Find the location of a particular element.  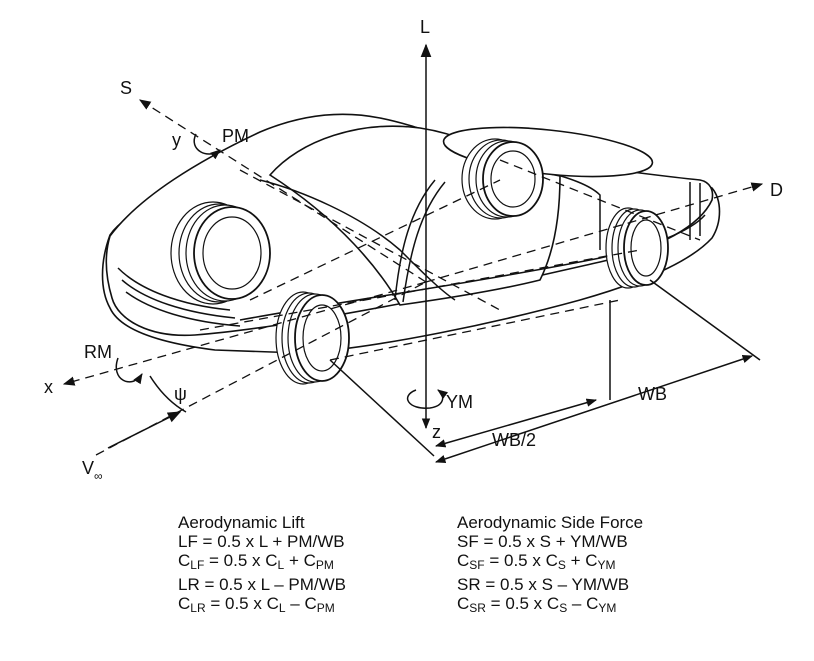

x-axis-label: x is located at coordinates (48, 387).